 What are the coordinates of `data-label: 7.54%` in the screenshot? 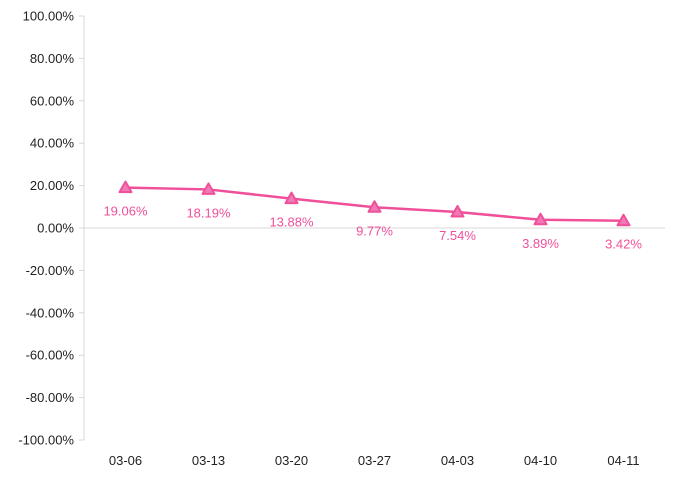 It's located at (457, 235).